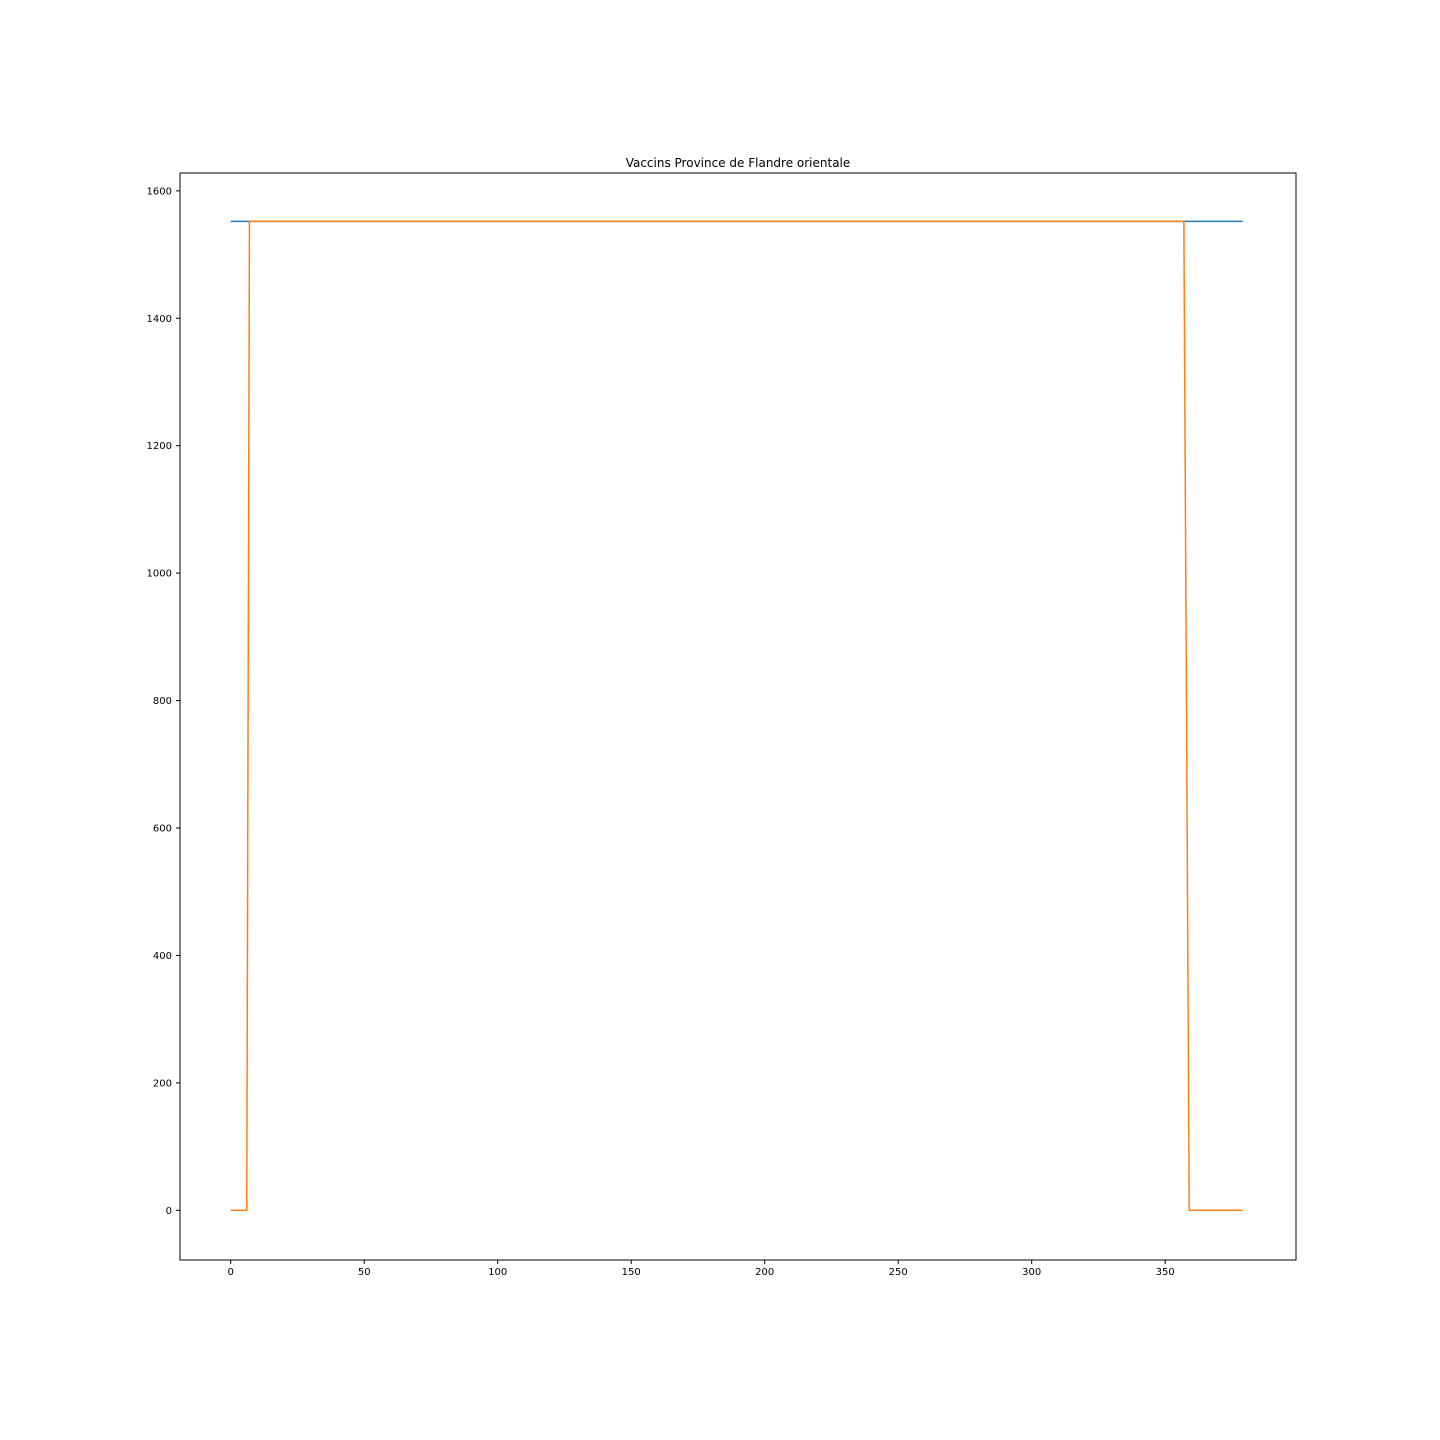 The image size is (1440, 1440). I want to click on x-tick-label: 200, so click(764, 1272).